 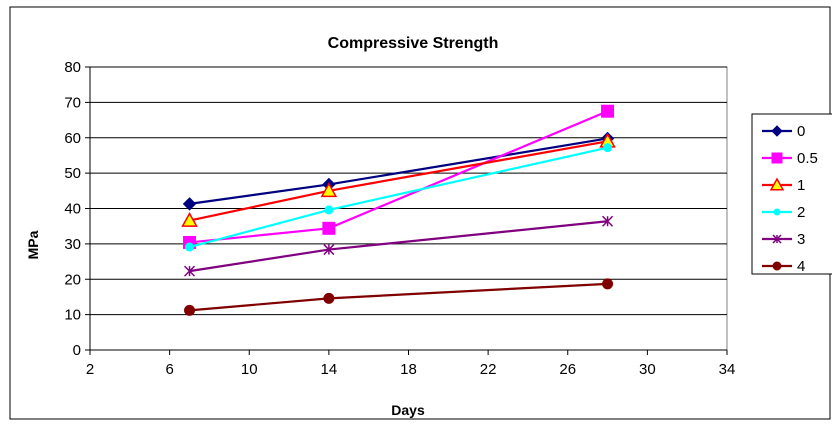 What do you see at coordinates (567, 369) in the screenshot?
I see `x-tick-label: 26` at bounding box center [567, 369].